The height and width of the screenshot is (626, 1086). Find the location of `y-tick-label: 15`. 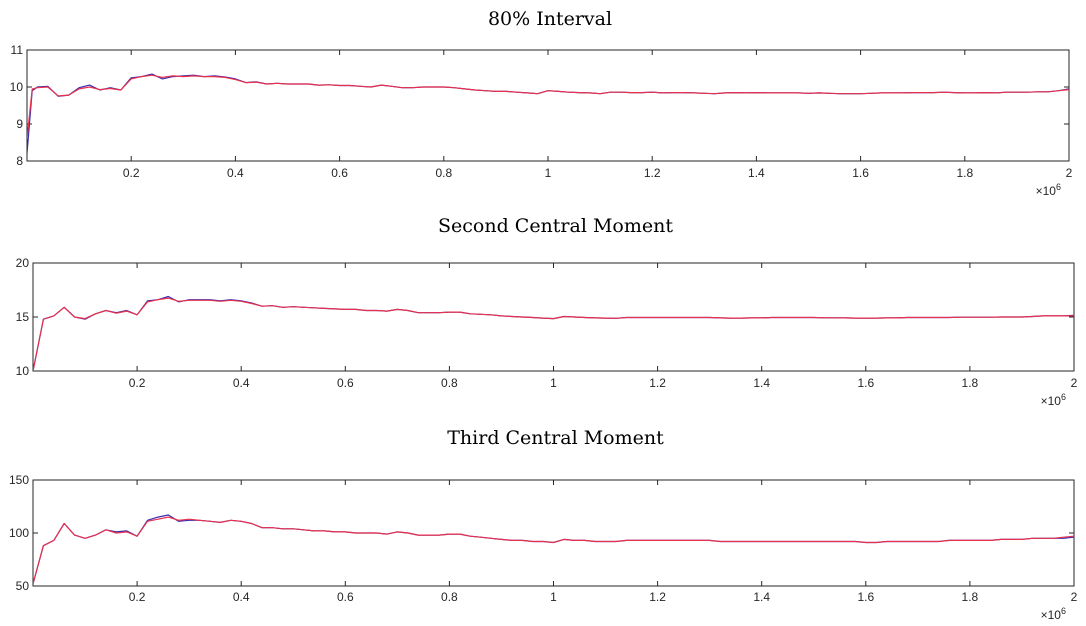

y-tick-label: 15 is located at coordinates (23, 317).